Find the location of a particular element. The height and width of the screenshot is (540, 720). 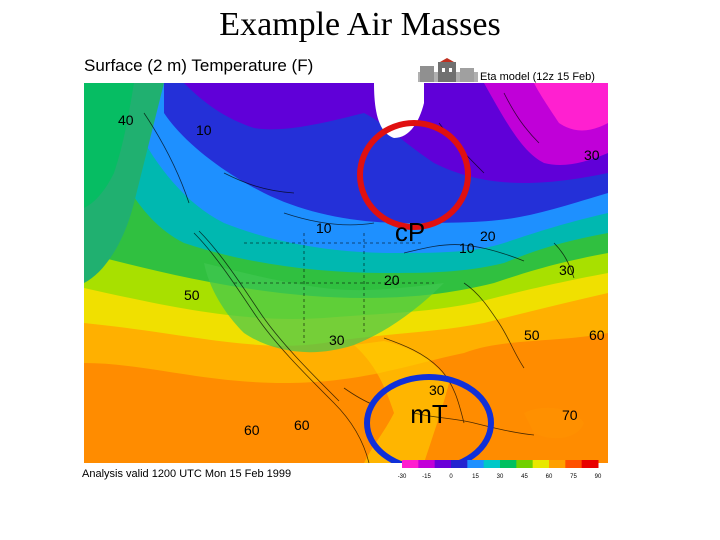

legend-tick-label: 60 is located at coordinates (549, 477).